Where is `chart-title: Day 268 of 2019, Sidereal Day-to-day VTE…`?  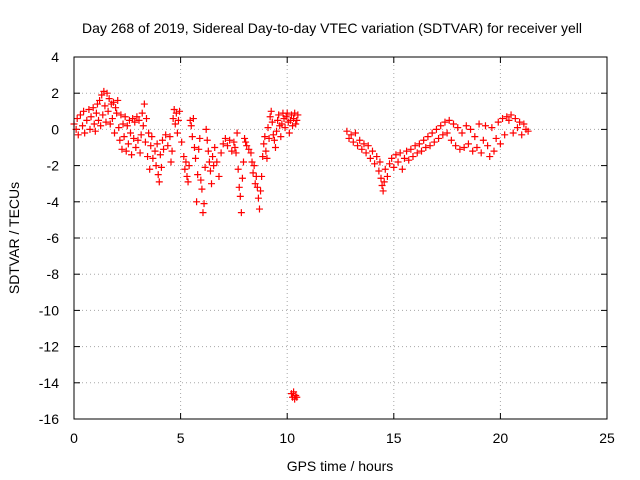
chart-title: Day 268 of 2019, Sidereal Day-to-day VTE… is located at coordinates (332, 28).